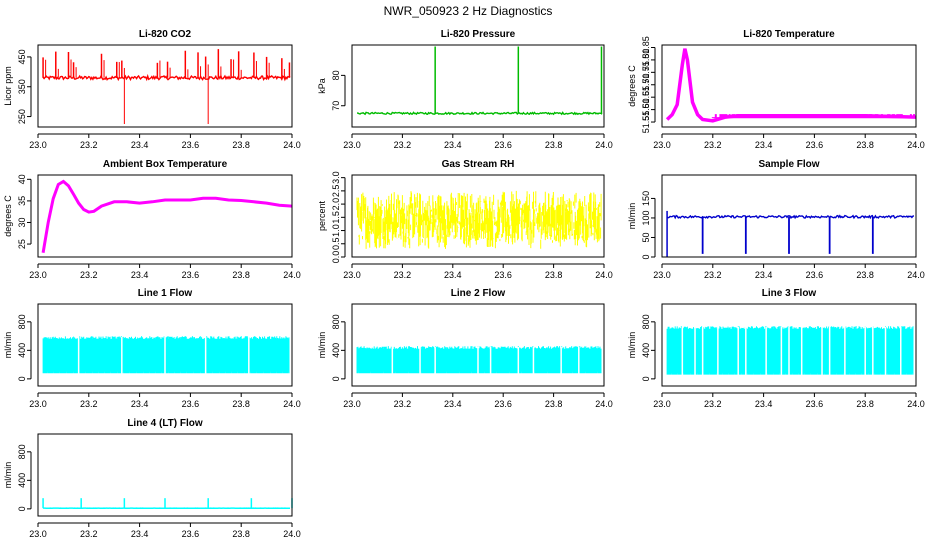  What do you see at coordinates (479, 360) in the screenshot?
I see `flow-noise` at bounding box center [479, 360].